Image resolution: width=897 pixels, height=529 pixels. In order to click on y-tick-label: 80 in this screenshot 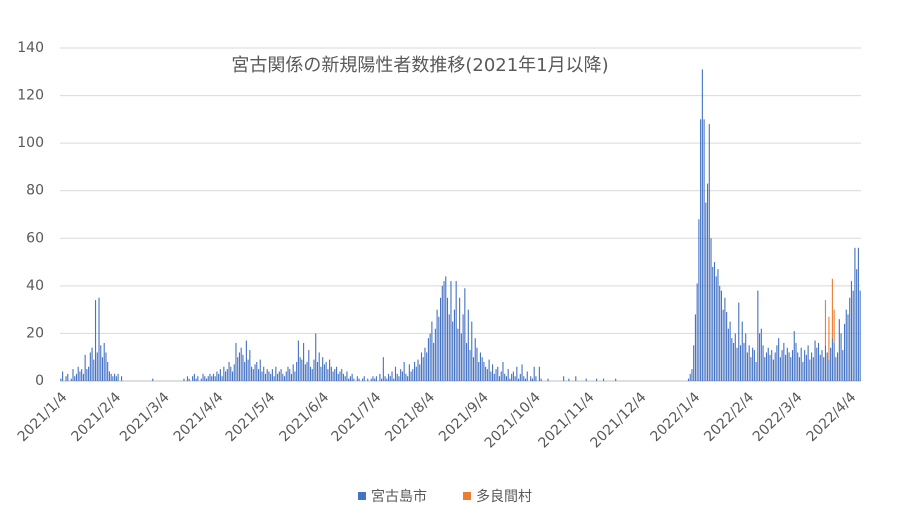, I will do `click(35, 191)`.